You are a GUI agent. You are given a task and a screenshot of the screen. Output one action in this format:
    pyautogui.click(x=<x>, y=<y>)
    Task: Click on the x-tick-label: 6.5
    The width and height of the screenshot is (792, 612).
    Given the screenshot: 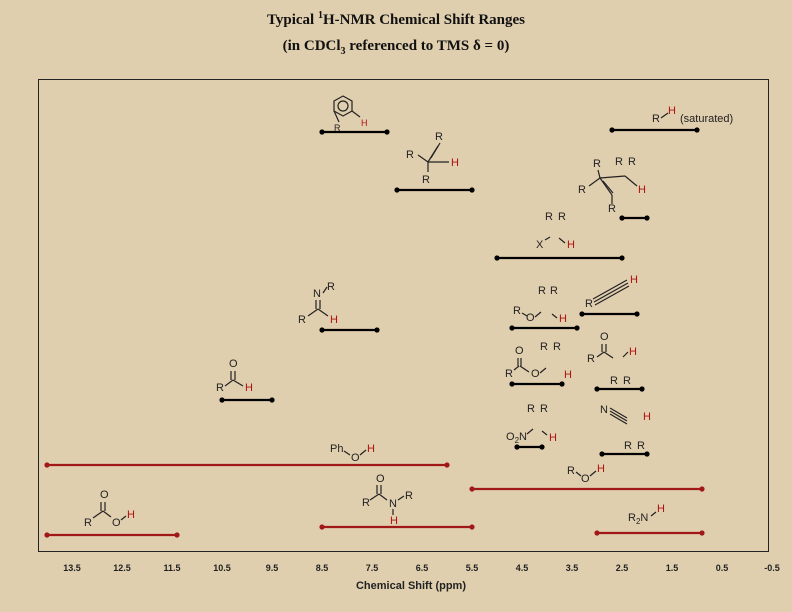 What is the action you would take?
    pyautogui.click(x=422, y=568)
    